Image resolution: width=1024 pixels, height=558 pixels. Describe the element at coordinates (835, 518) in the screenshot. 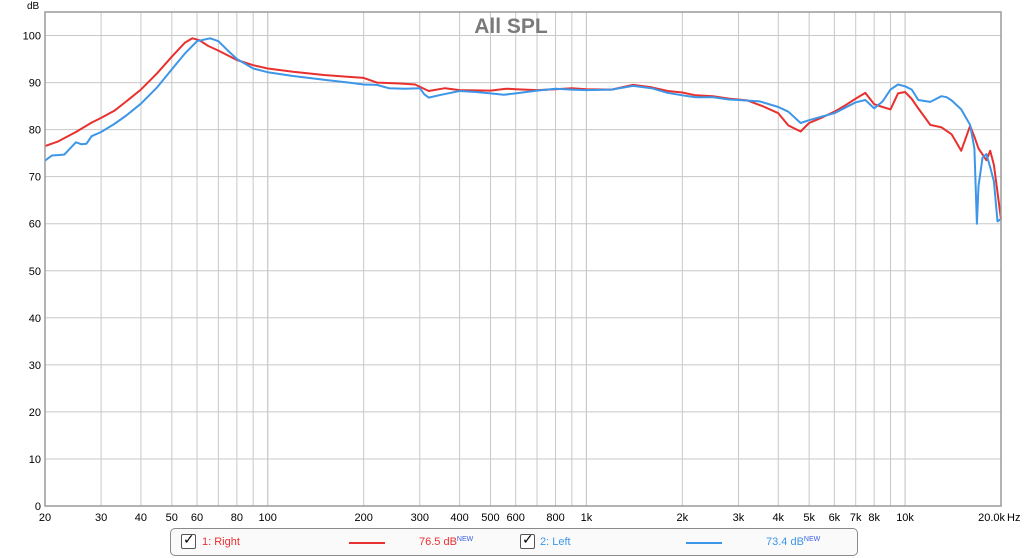

I see `x-tick-label: 6k` at that location.